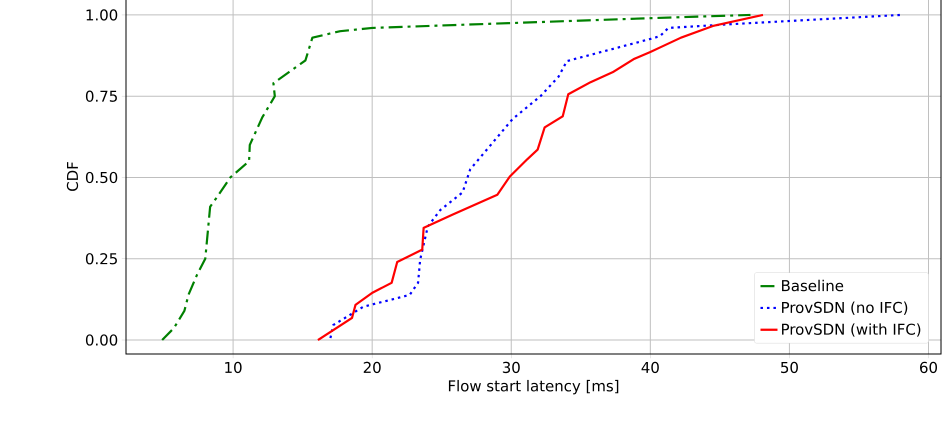 The image size is (948, 439). I want to click on x-tick-label: 40, so click(650, 368).